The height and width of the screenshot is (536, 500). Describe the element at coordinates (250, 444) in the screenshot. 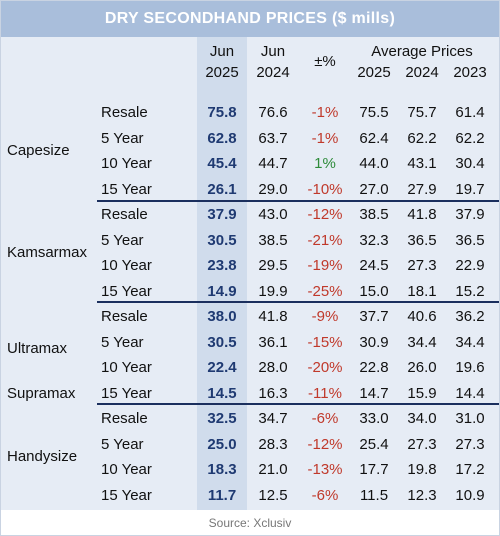

I see `table-row: 5 Year 25.0 28.3 -12% 25.4 27.3 27.3` at that location.